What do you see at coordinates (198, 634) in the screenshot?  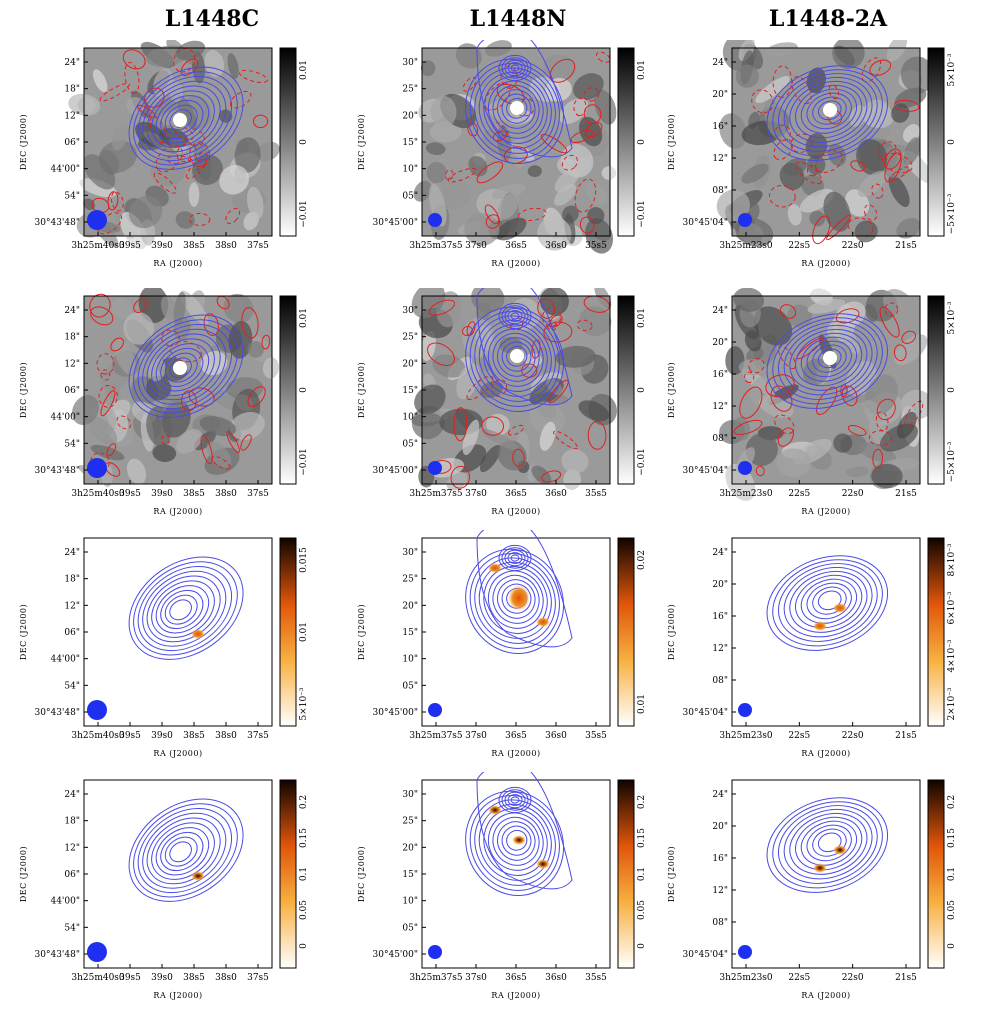 I see `emission-features` at bounding box center [198, 634].